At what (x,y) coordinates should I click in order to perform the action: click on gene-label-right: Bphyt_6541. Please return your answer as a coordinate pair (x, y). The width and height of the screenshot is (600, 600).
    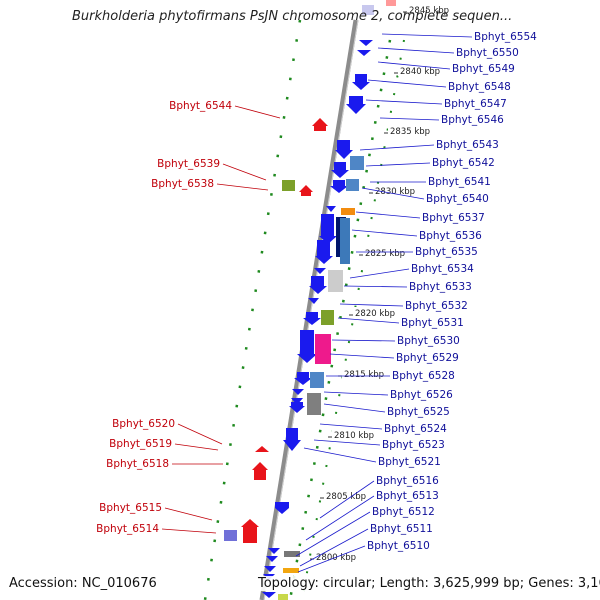
    Looking at the image, I should click on (459, 182).